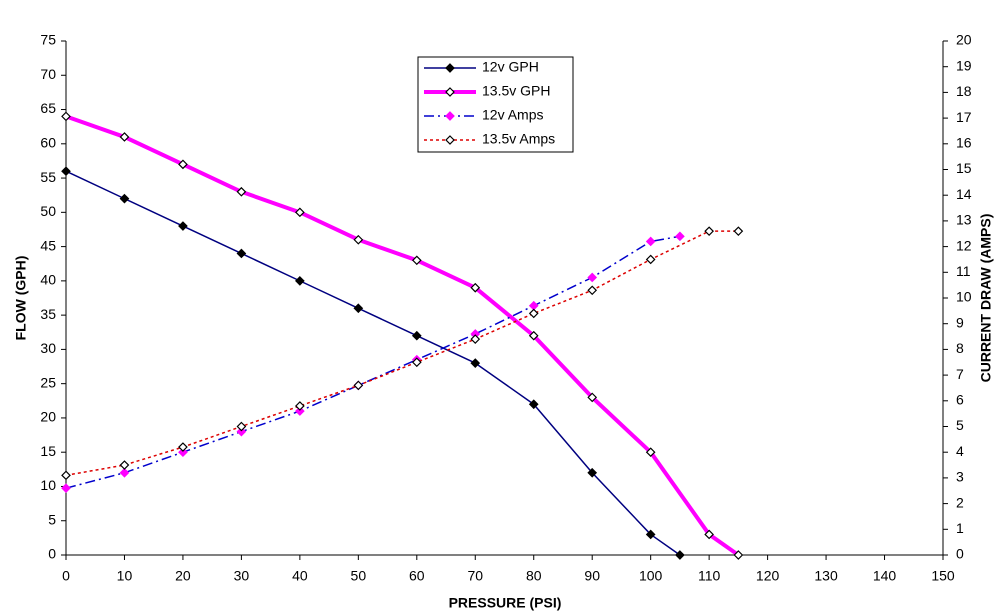  I want to click on y-tick-label: 45, so click(48, 245).